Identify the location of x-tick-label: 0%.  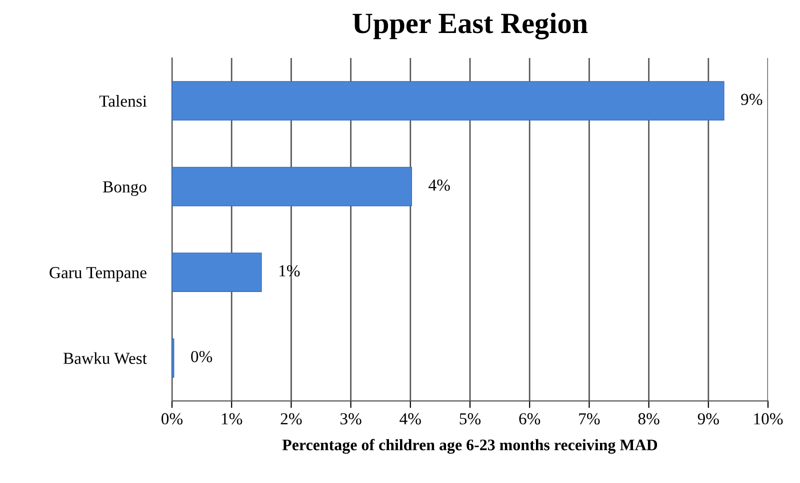
(172, 418).